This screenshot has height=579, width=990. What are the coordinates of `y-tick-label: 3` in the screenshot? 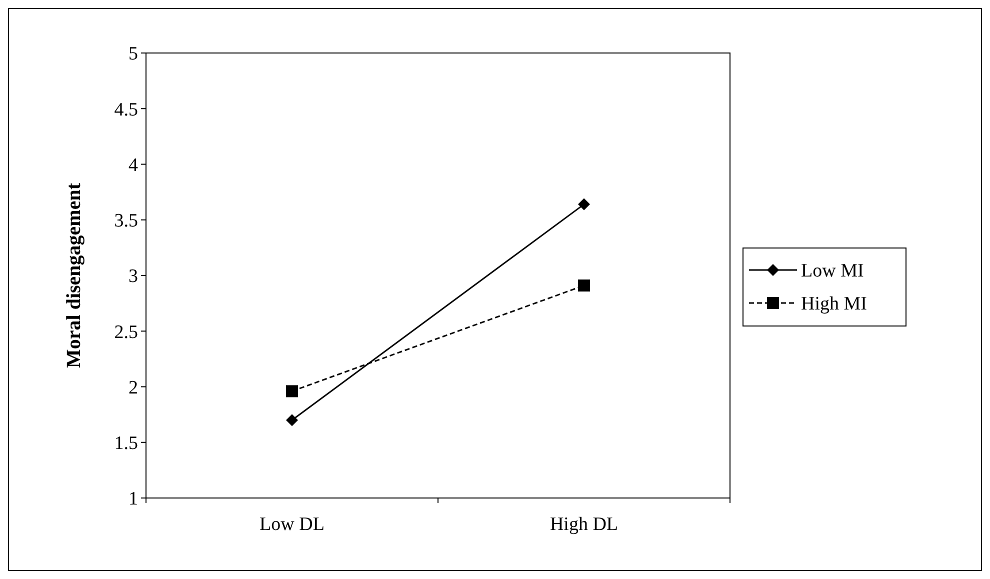 It's located at (133, 277).